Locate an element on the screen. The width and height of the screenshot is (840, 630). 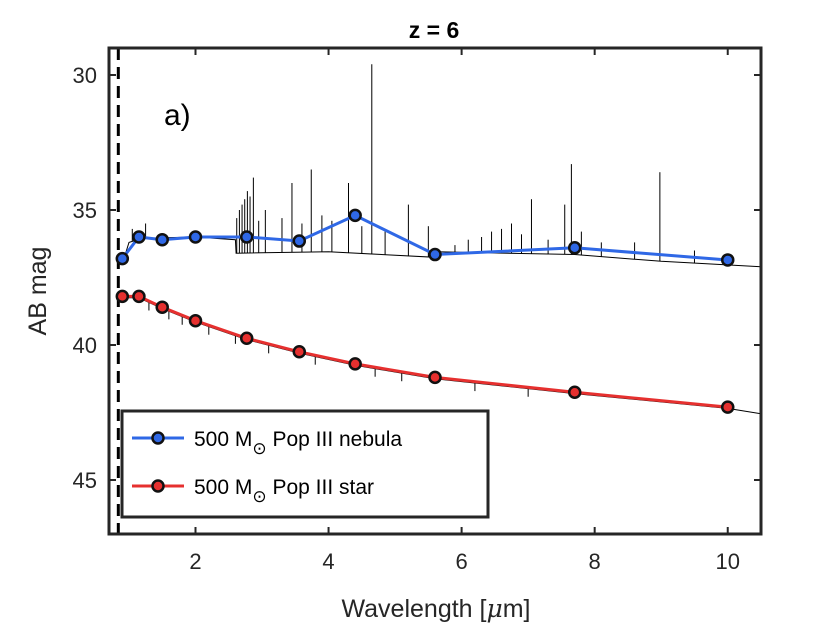
legend-marker-nebula is located at coordinates (158, 438).